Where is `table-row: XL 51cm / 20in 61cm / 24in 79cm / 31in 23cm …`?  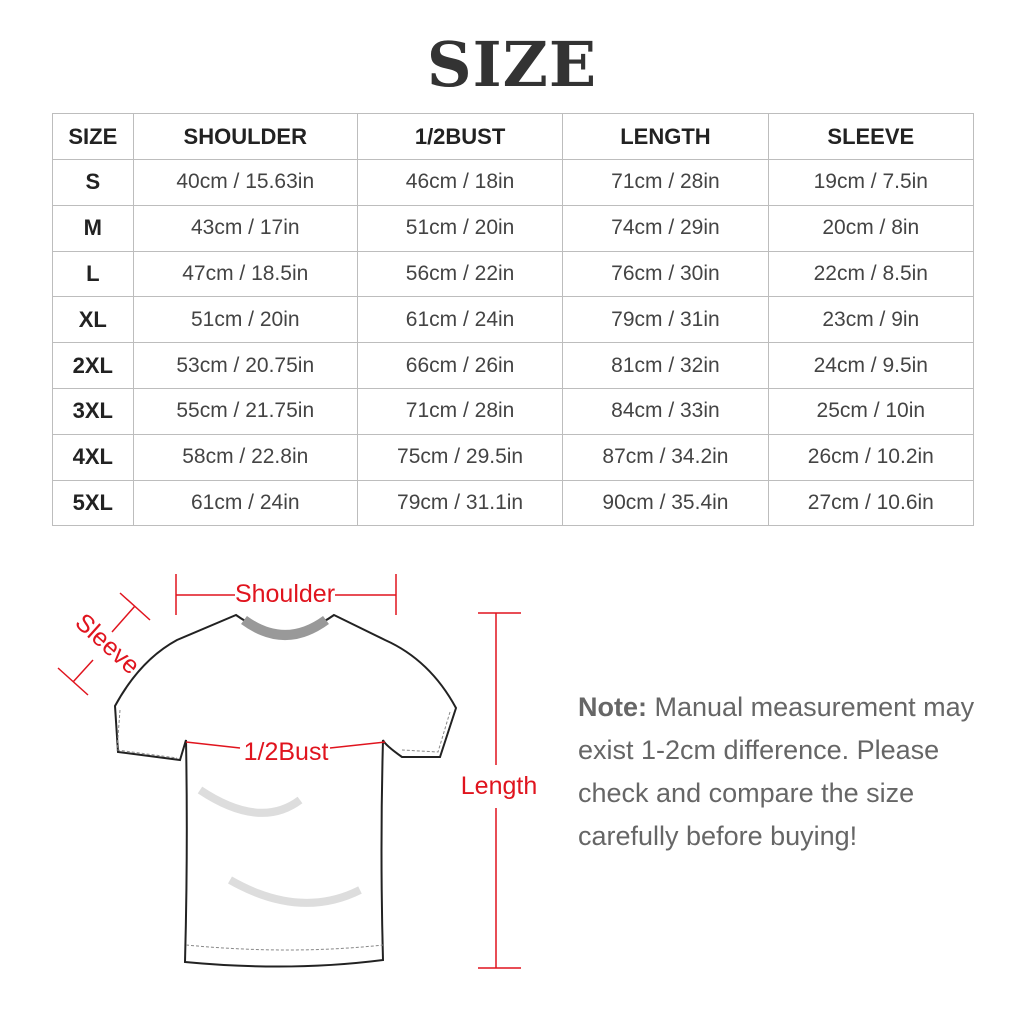 table-row: XL 51cm / 20in 61cm / 24in 79cm / 31in 23cm … is located at coordinates (513, 320).